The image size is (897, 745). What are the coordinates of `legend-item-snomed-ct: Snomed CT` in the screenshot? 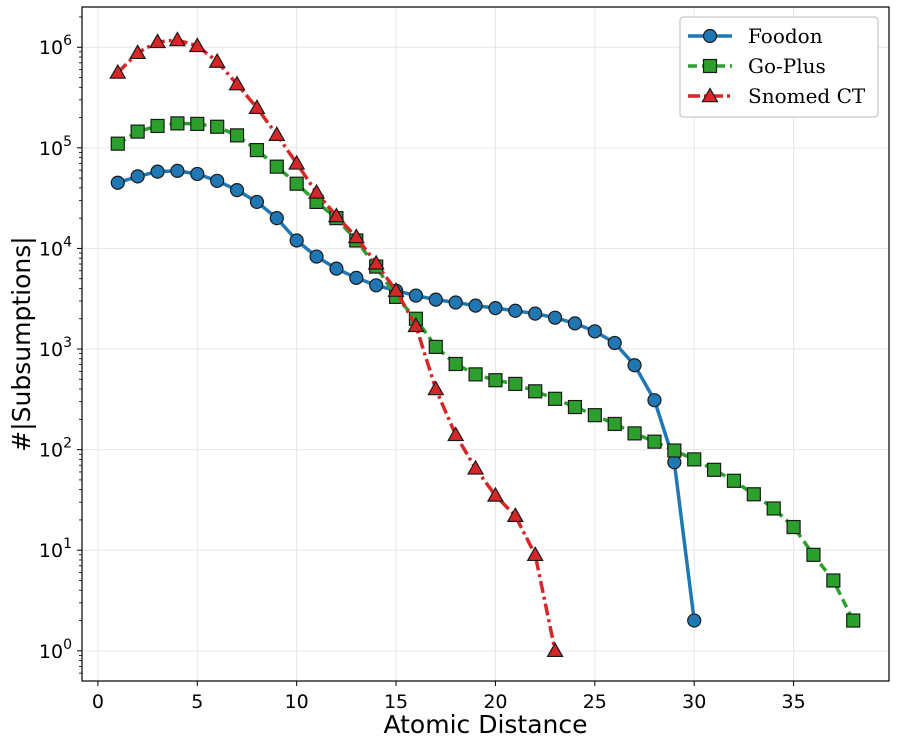 It's located at (777, 96).